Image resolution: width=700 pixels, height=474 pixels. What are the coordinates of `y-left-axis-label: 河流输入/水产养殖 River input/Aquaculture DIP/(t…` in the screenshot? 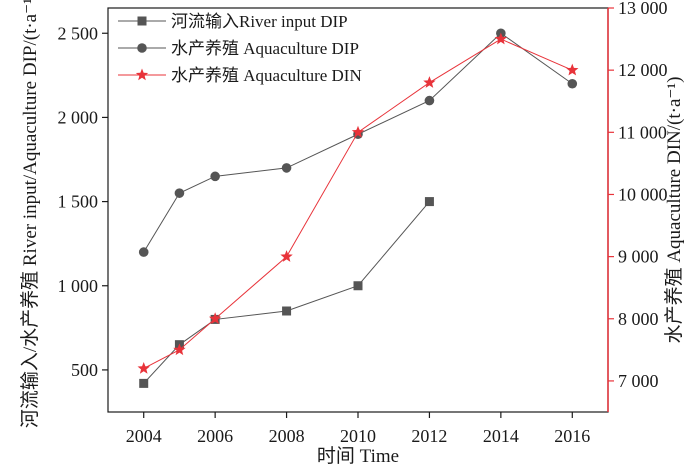 It's located at (30, 214).